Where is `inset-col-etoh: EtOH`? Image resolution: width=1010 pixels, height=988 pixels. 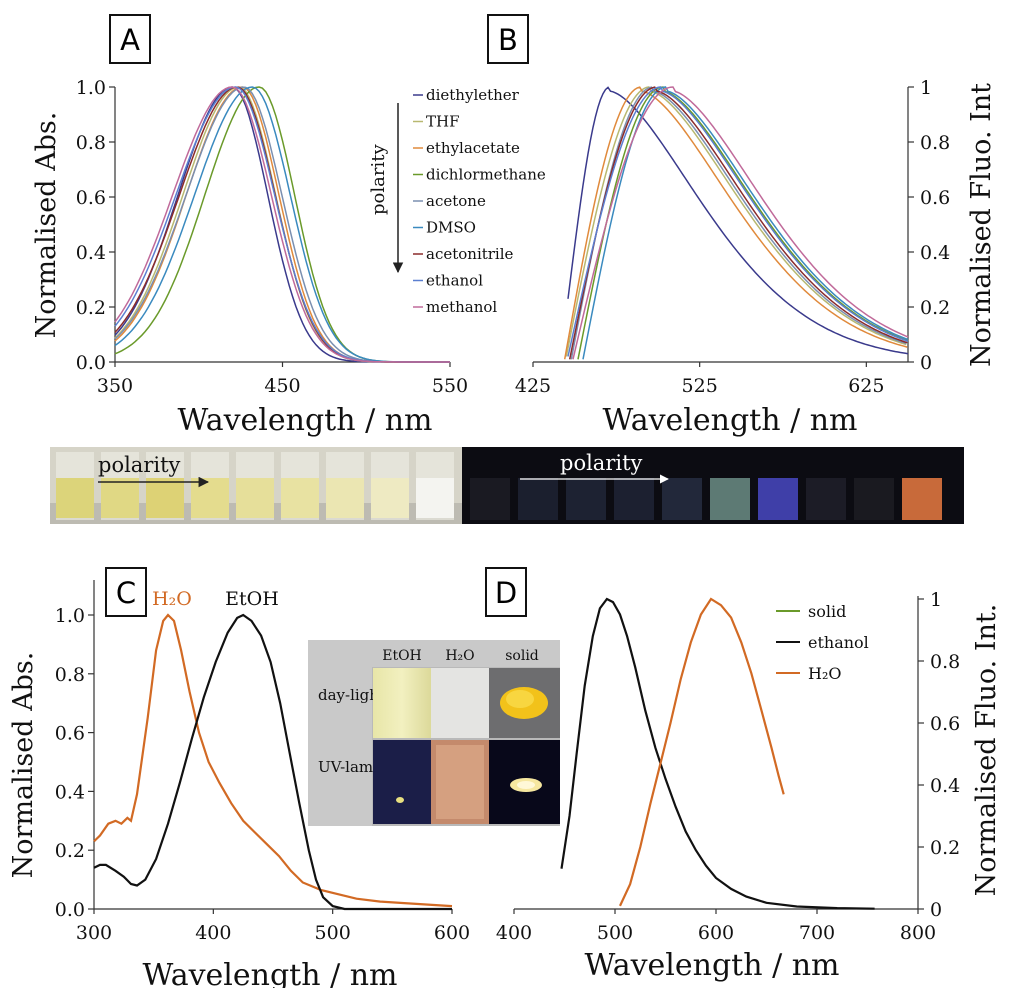 inset-col-etoh: EtOH is located at coordinates (402, 656).